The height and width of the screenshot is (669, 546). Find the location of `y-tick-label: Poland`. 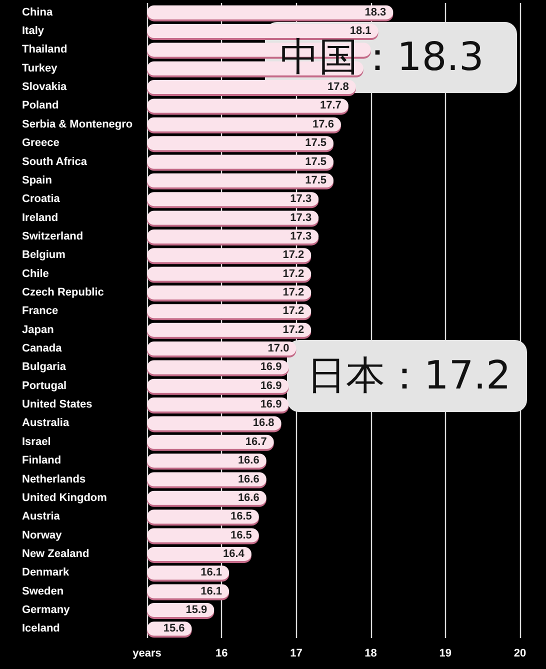

y-tick-label: Poland is located at coordinates (40, 106).